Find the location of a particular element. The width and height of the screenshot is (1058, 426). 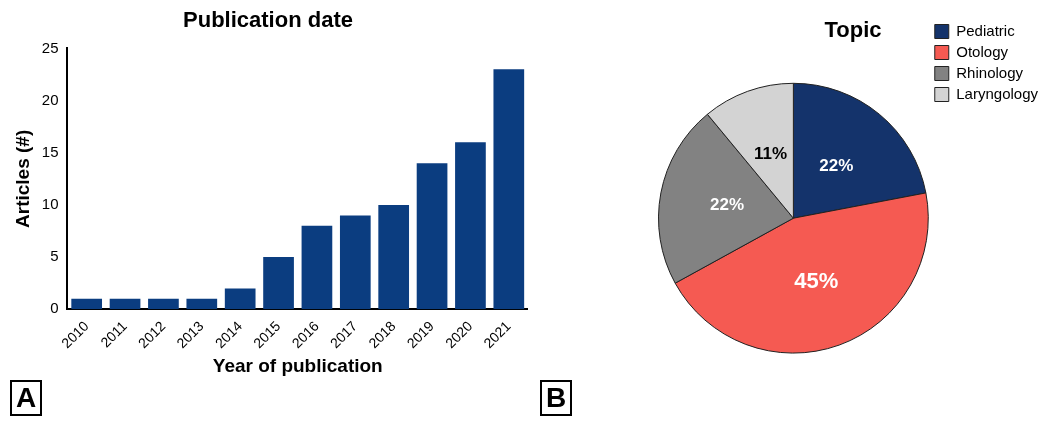

legend-label: Otology is located at coordinates (982, 51).